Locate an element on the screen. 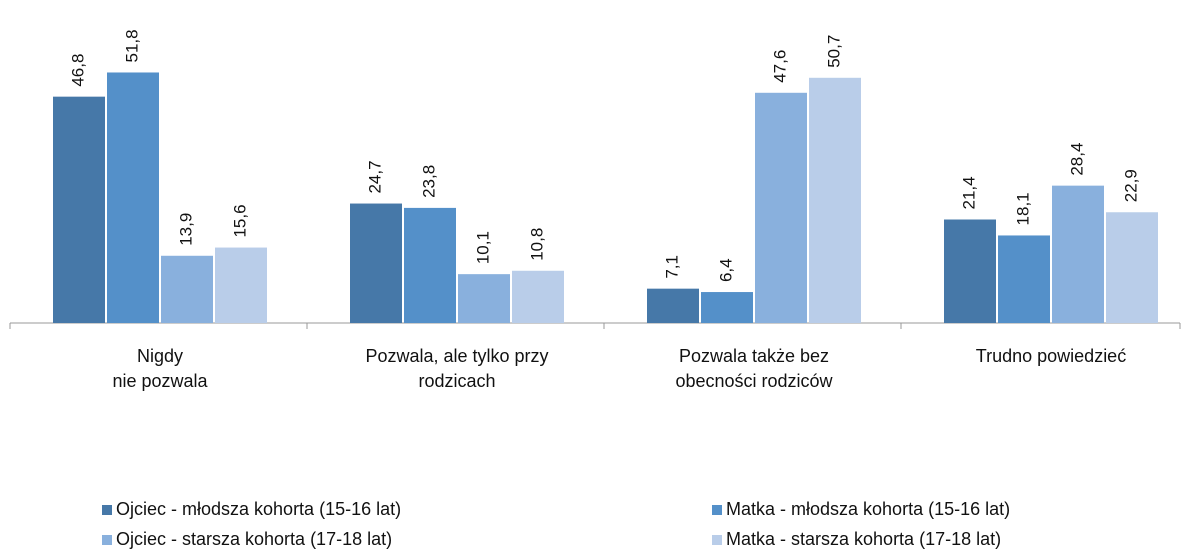 Image resolution: width=1186 pixels, height=552 pixels. x-tick-label: Nigdy is located at coordinates (160, 356).